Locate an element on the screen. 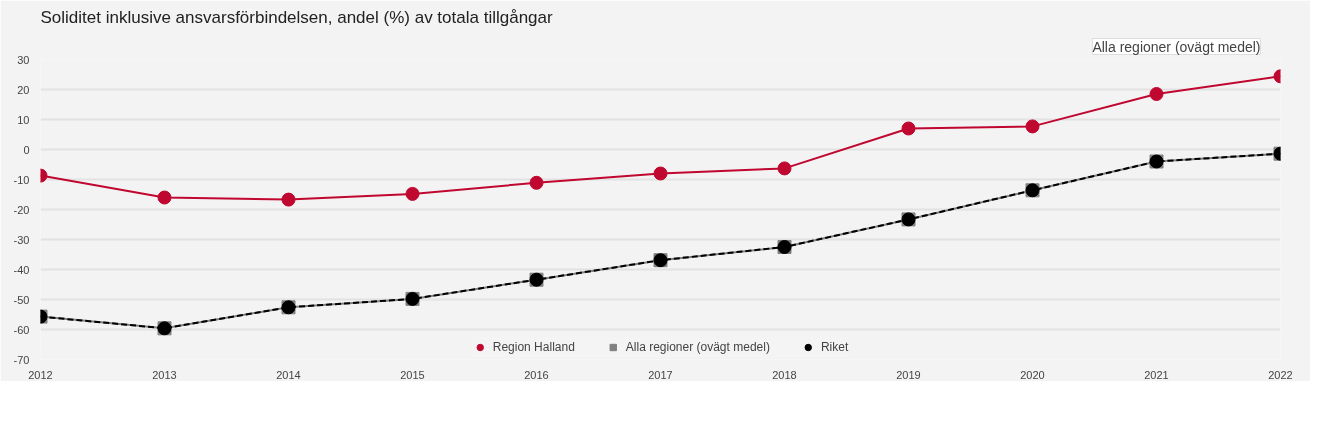 The height and width of the screenshot is (433, 1337). x-tick-label: 2015 is located at coordinates (412, 374).